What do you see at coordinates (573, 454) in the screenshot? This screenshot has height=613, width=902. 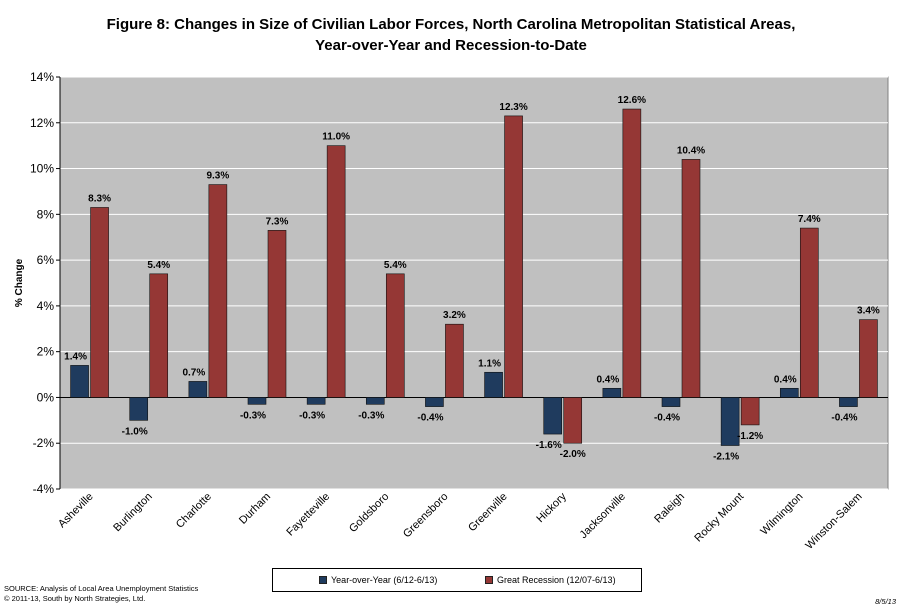 I see `data-label-recession: -2.0%` at bounding box center [573, 454].